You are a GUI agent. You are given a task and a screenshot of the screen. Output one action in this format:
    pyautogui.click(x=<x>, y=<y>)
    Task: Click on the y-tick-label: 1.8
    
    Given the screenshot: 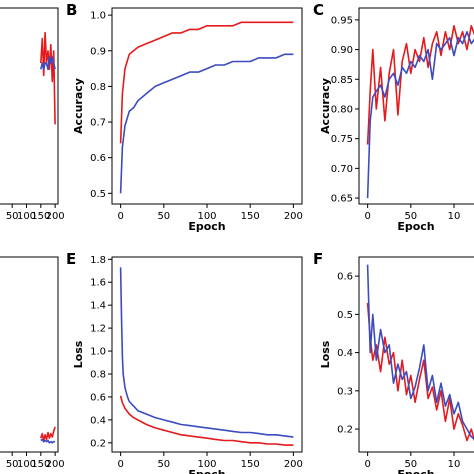 What is the action you would take?
    pyautogui.click(x=98, y=260)
    